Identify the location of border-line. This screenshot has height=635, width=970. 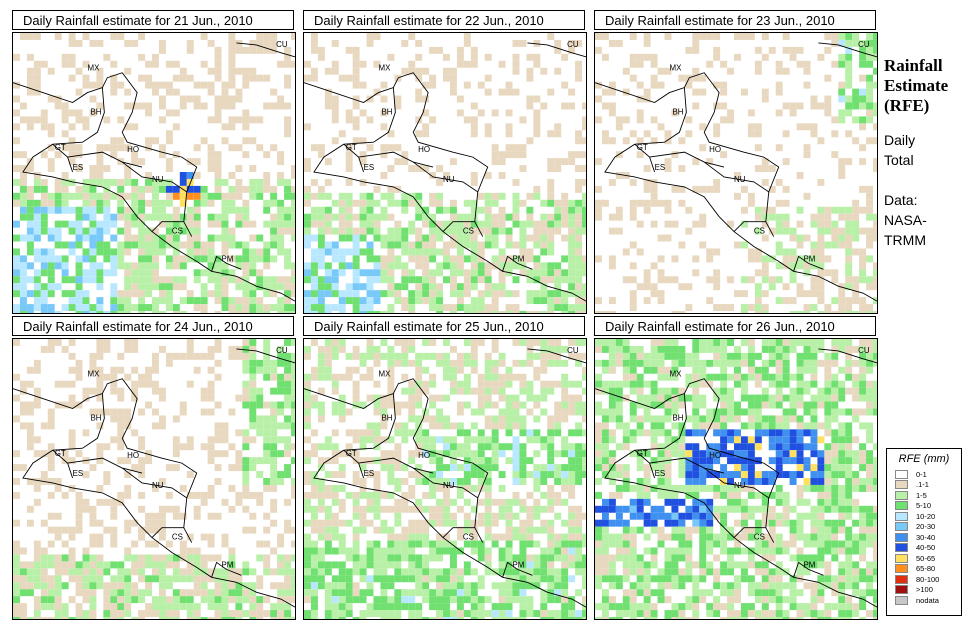
(687, 159).